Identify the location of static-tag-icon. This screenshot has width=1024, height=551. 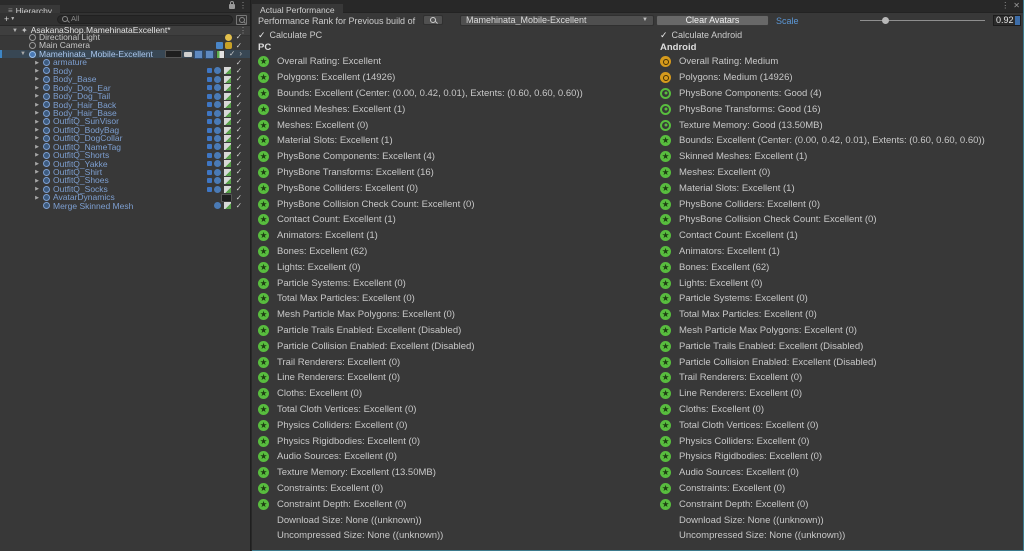
(209, 88).